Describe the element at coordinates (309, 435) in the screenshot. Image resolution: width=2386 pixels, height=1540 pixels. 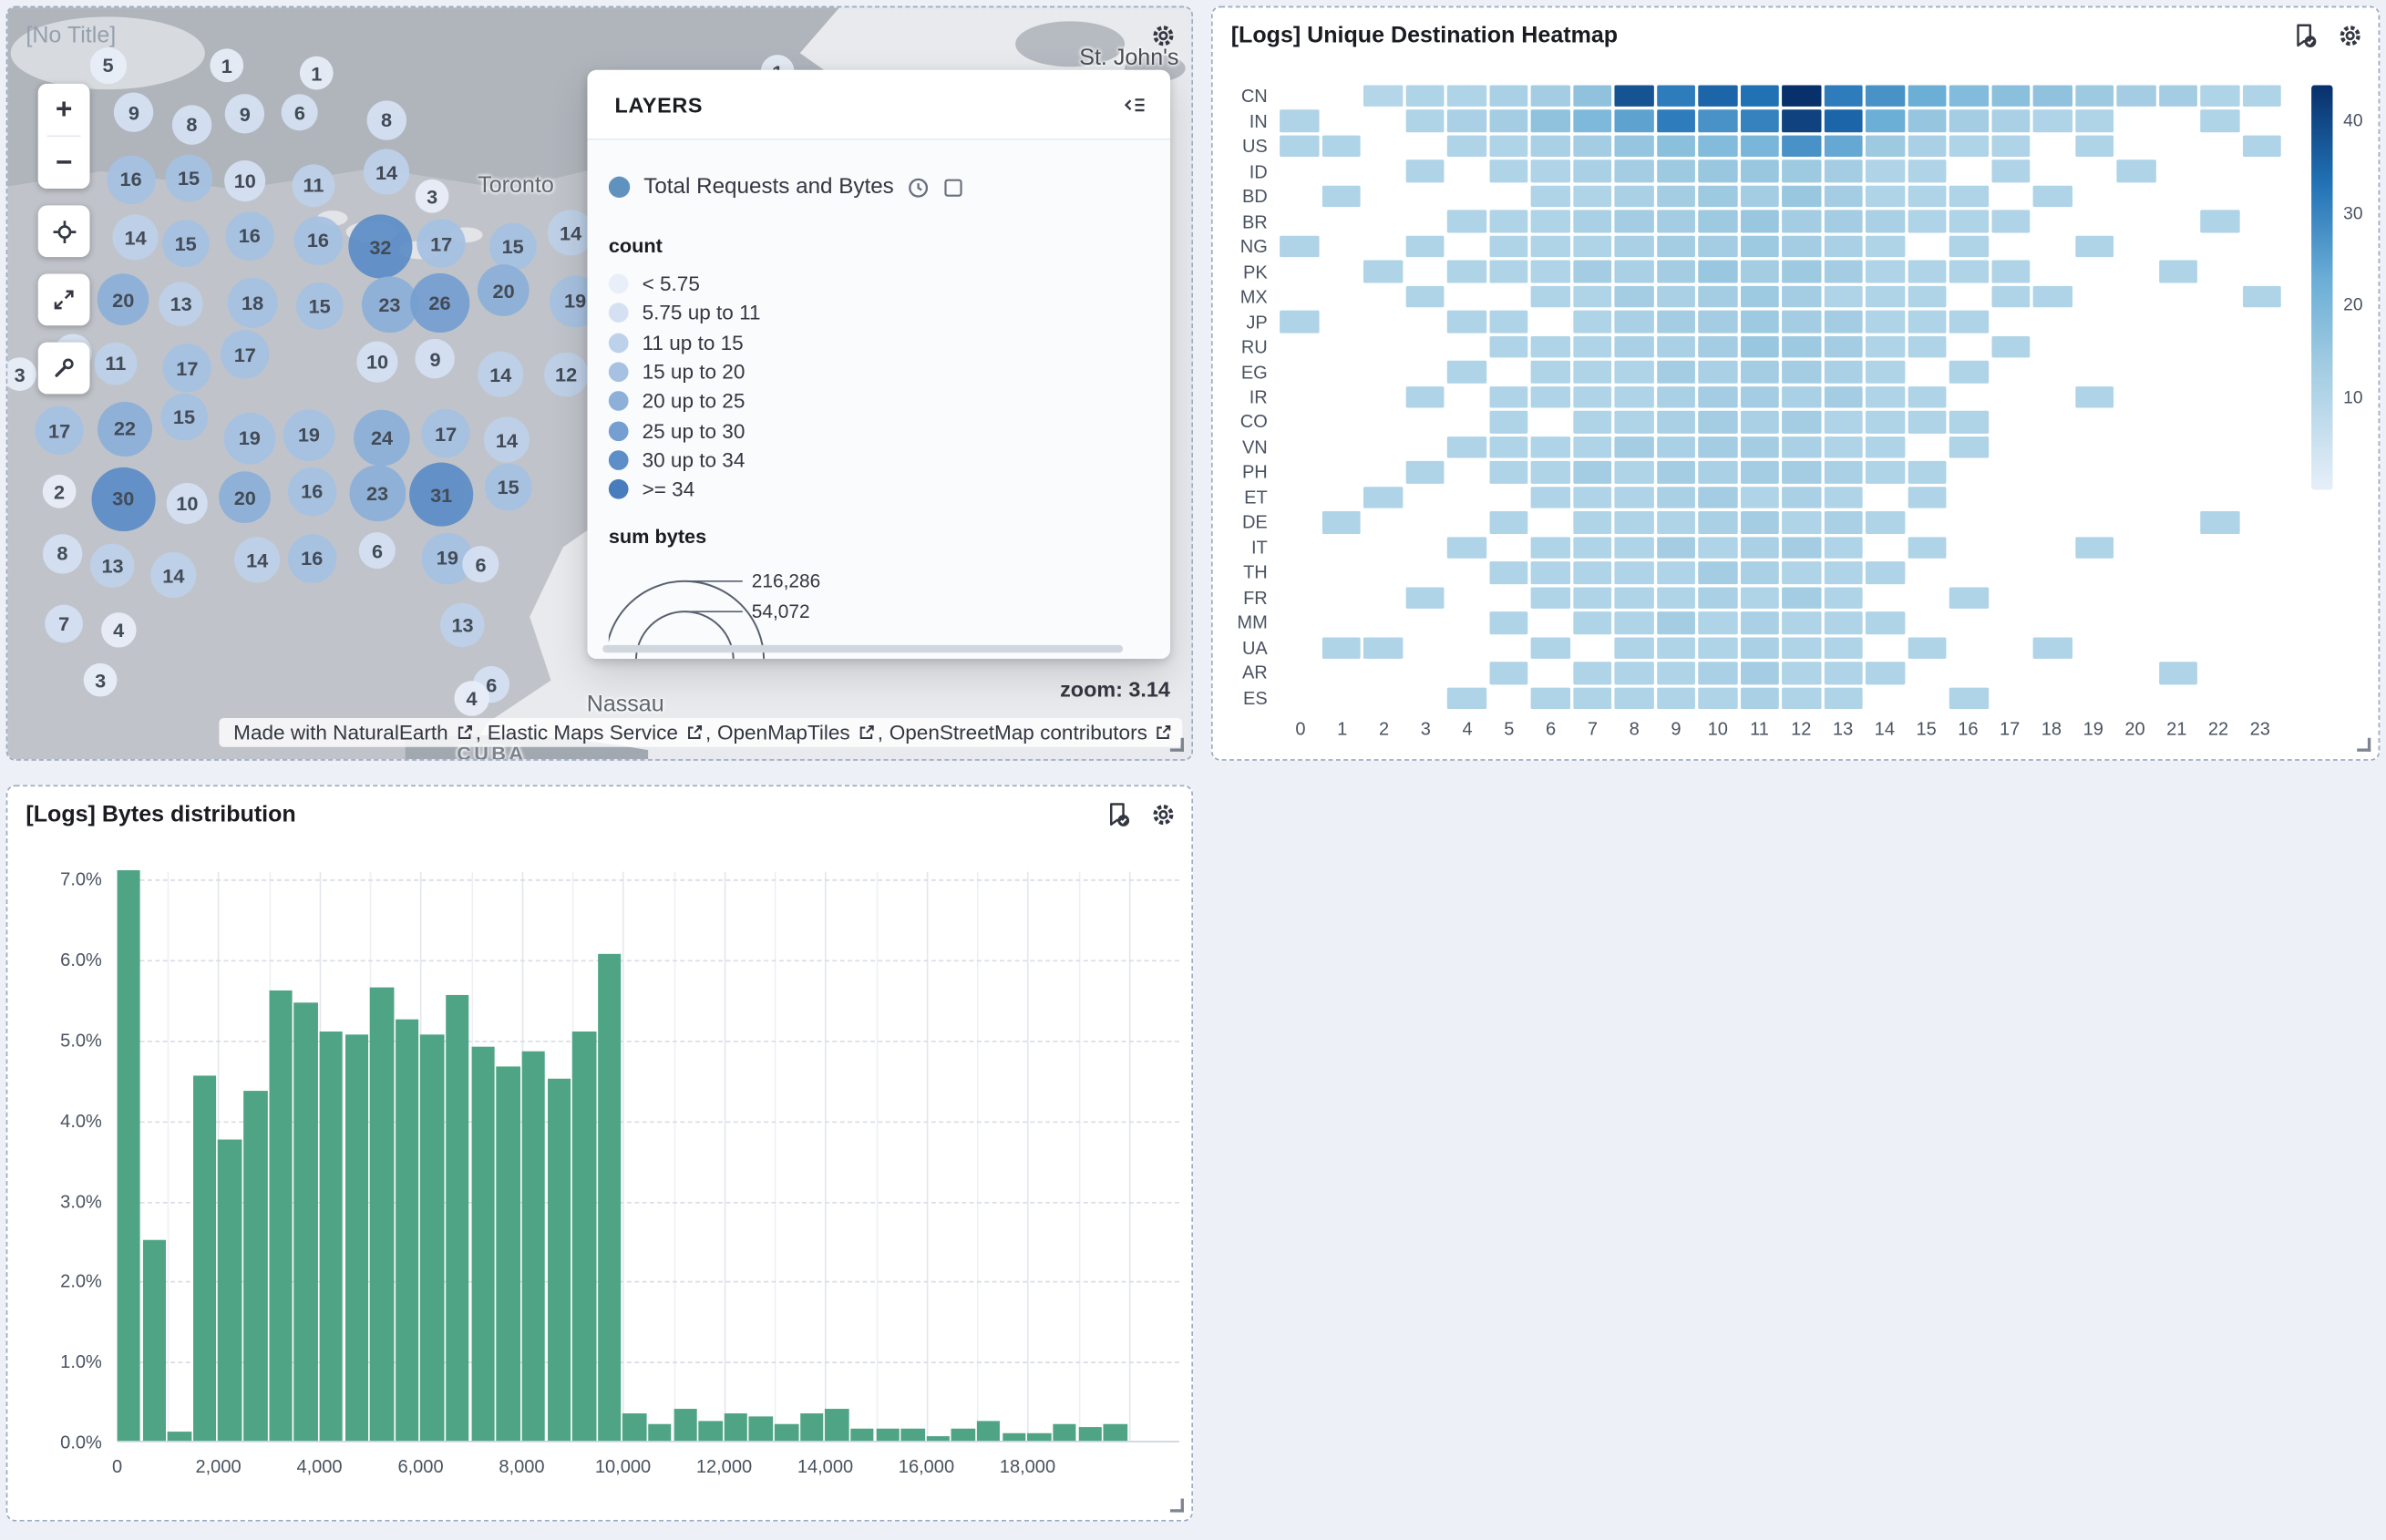
I see `cluster-bubble: 19` at that location.